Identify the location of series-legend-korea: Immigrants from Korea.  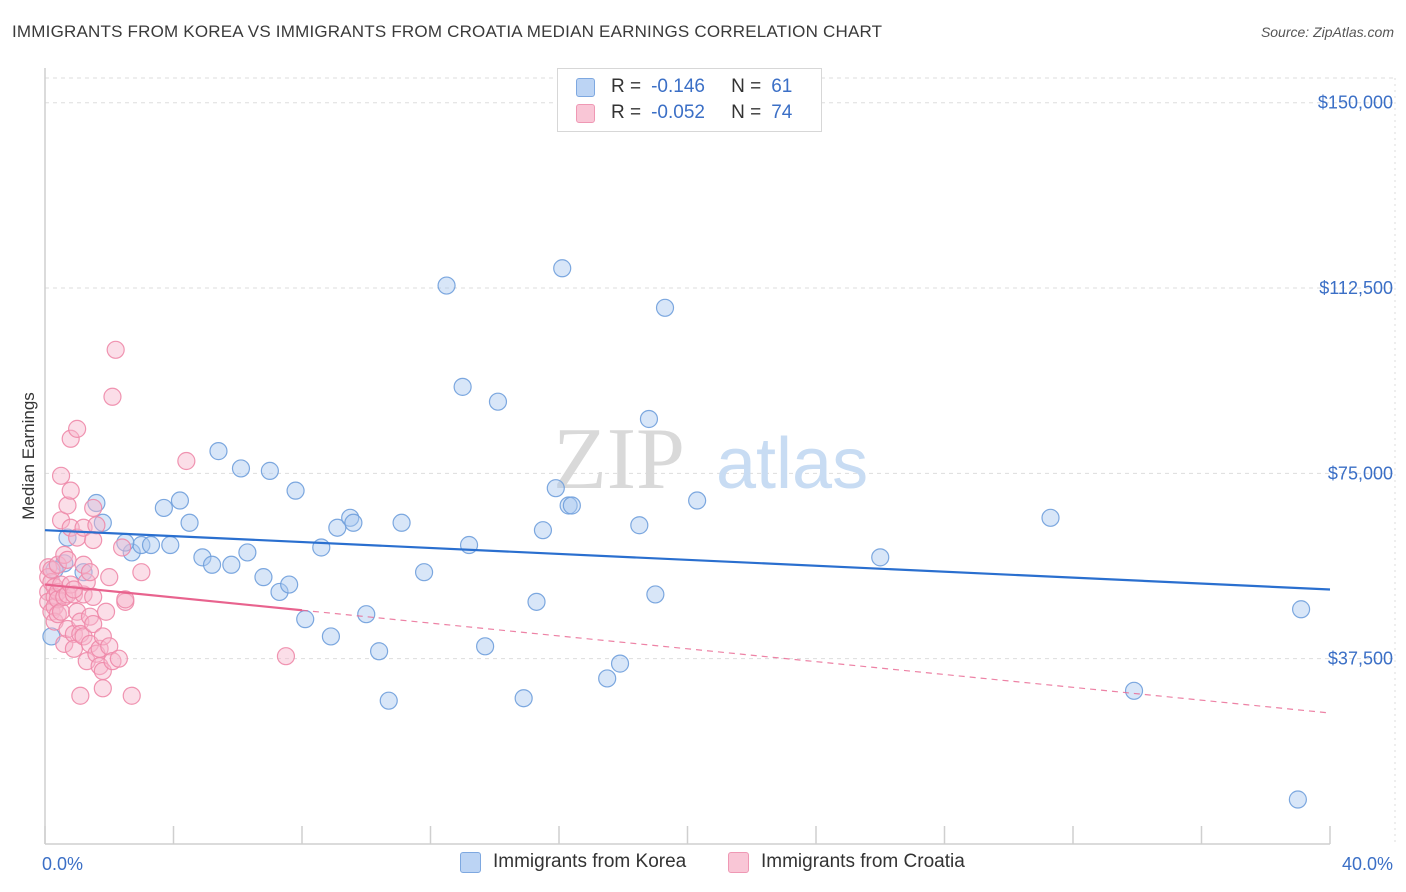
(573, 862).